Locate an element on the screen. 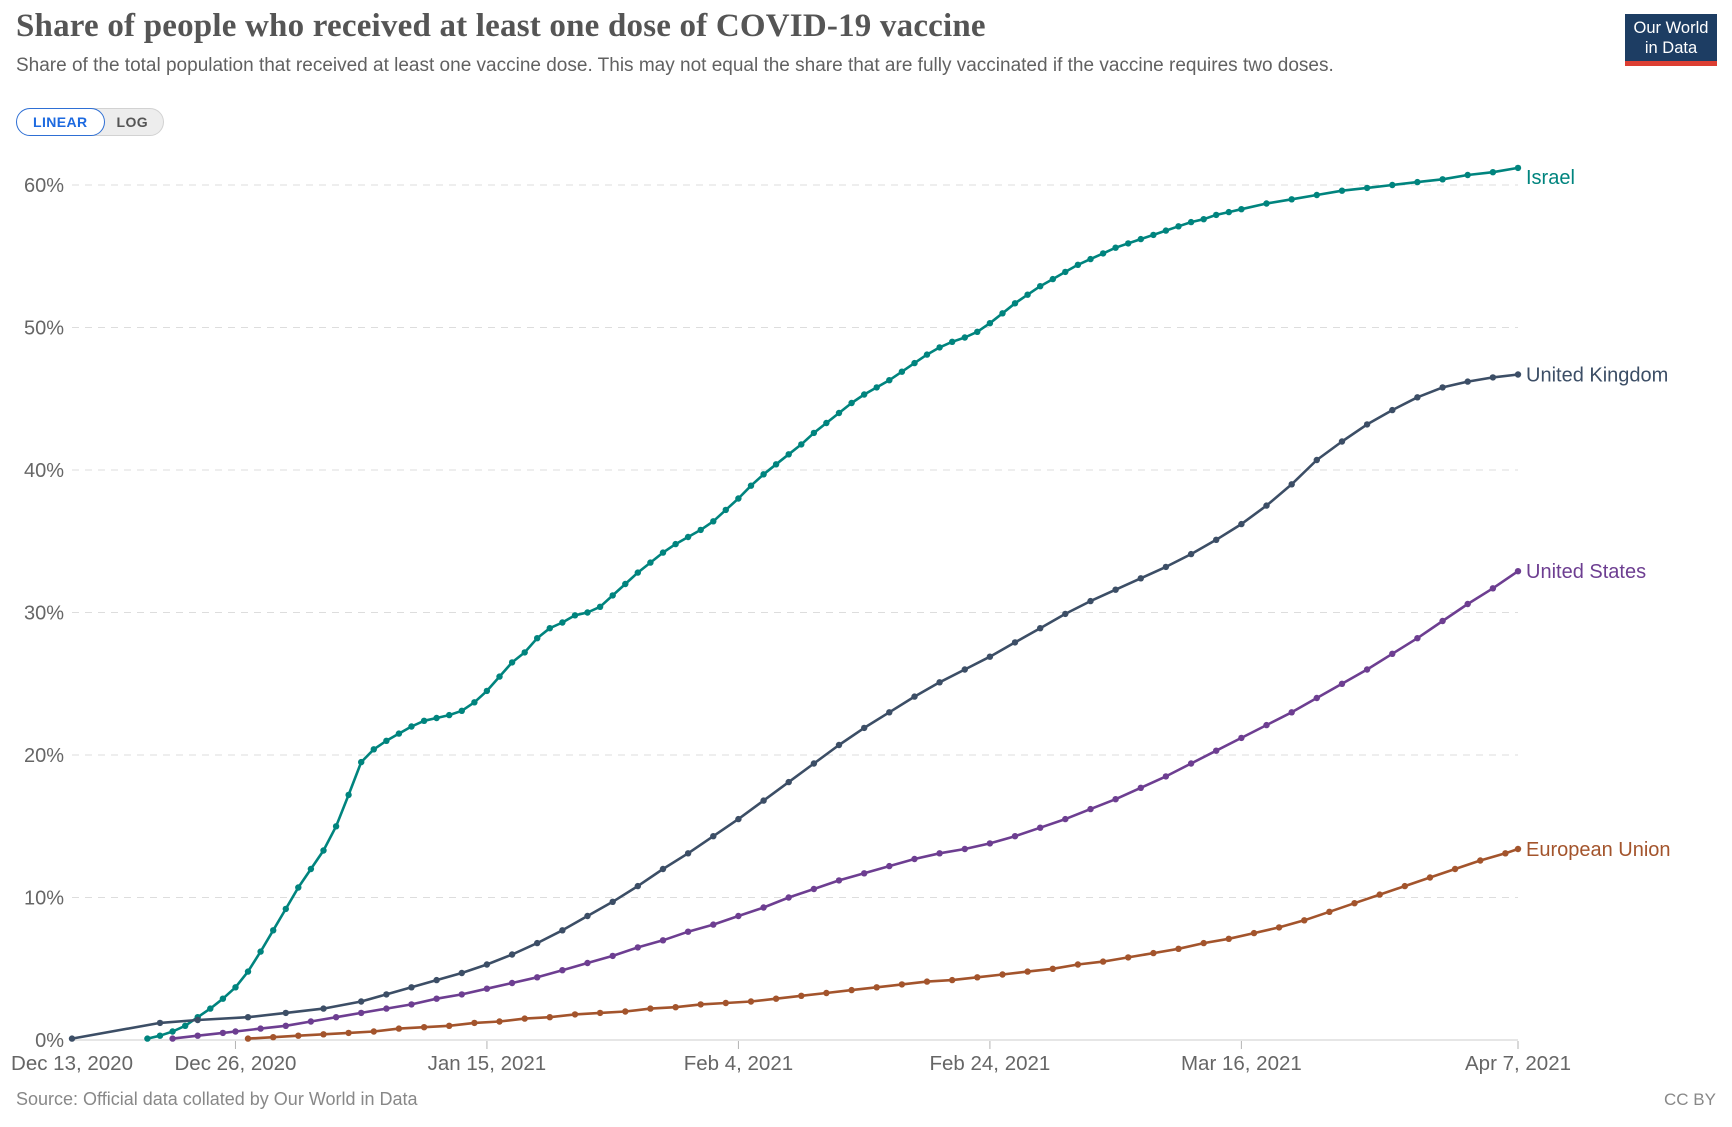 The image size is (1732, 1127). x-tick-label-jan-15-2021: Jan 15, 2021 is located at coordinates (487, 1063).